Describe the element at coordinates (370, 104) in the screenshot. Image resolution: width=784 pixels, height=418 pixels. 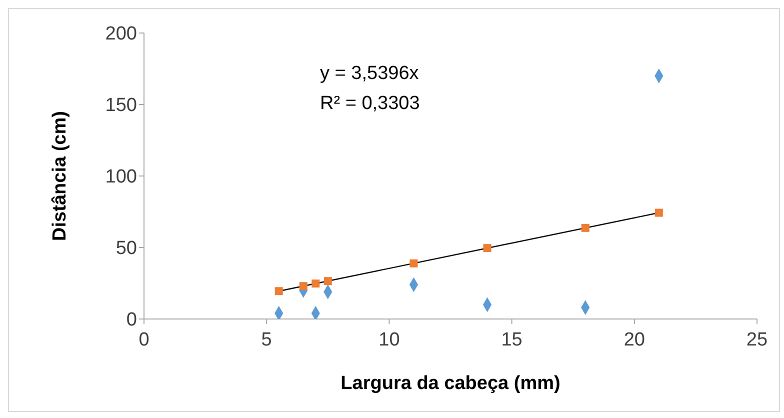
I see `annotation: R² = 0,3303` at that location.